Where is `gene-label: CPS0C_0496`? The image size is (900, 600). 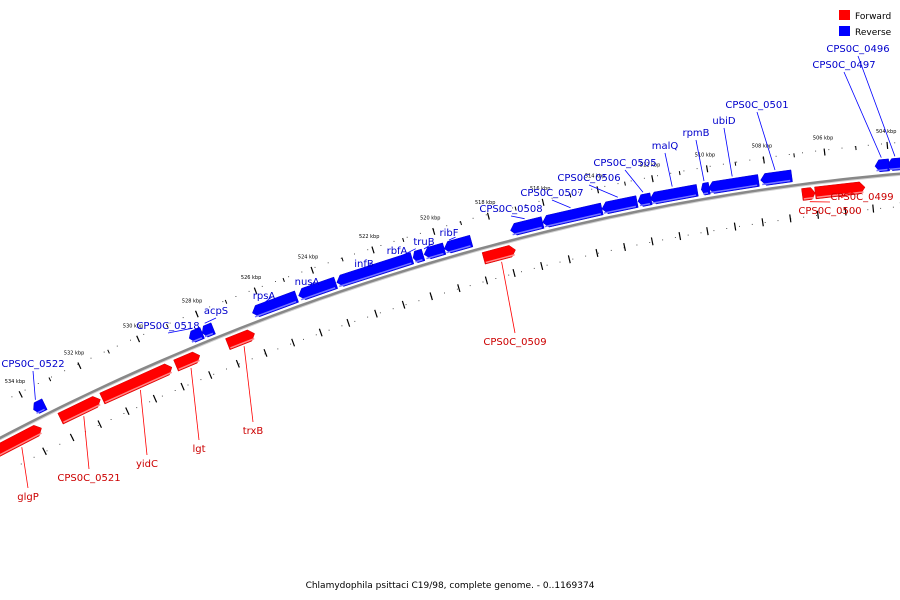
gene-label: CPS0C_0496 is located at coordinates (857, 49).